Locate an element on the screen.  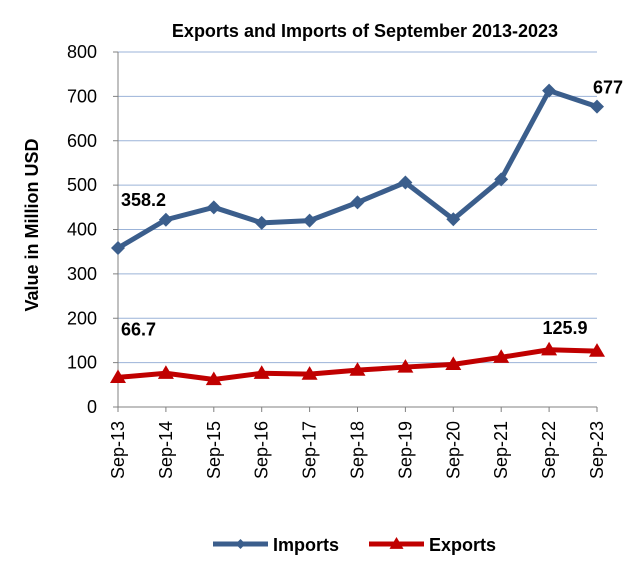
y-tick-label: 100 is located at coordinates (82, 363).